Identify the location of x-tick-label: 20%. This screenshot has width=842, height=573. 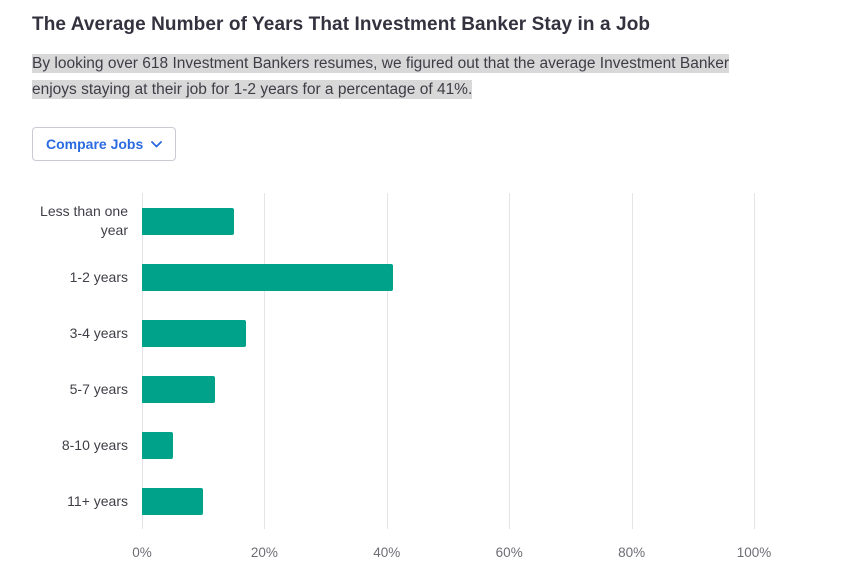
(264, 553).